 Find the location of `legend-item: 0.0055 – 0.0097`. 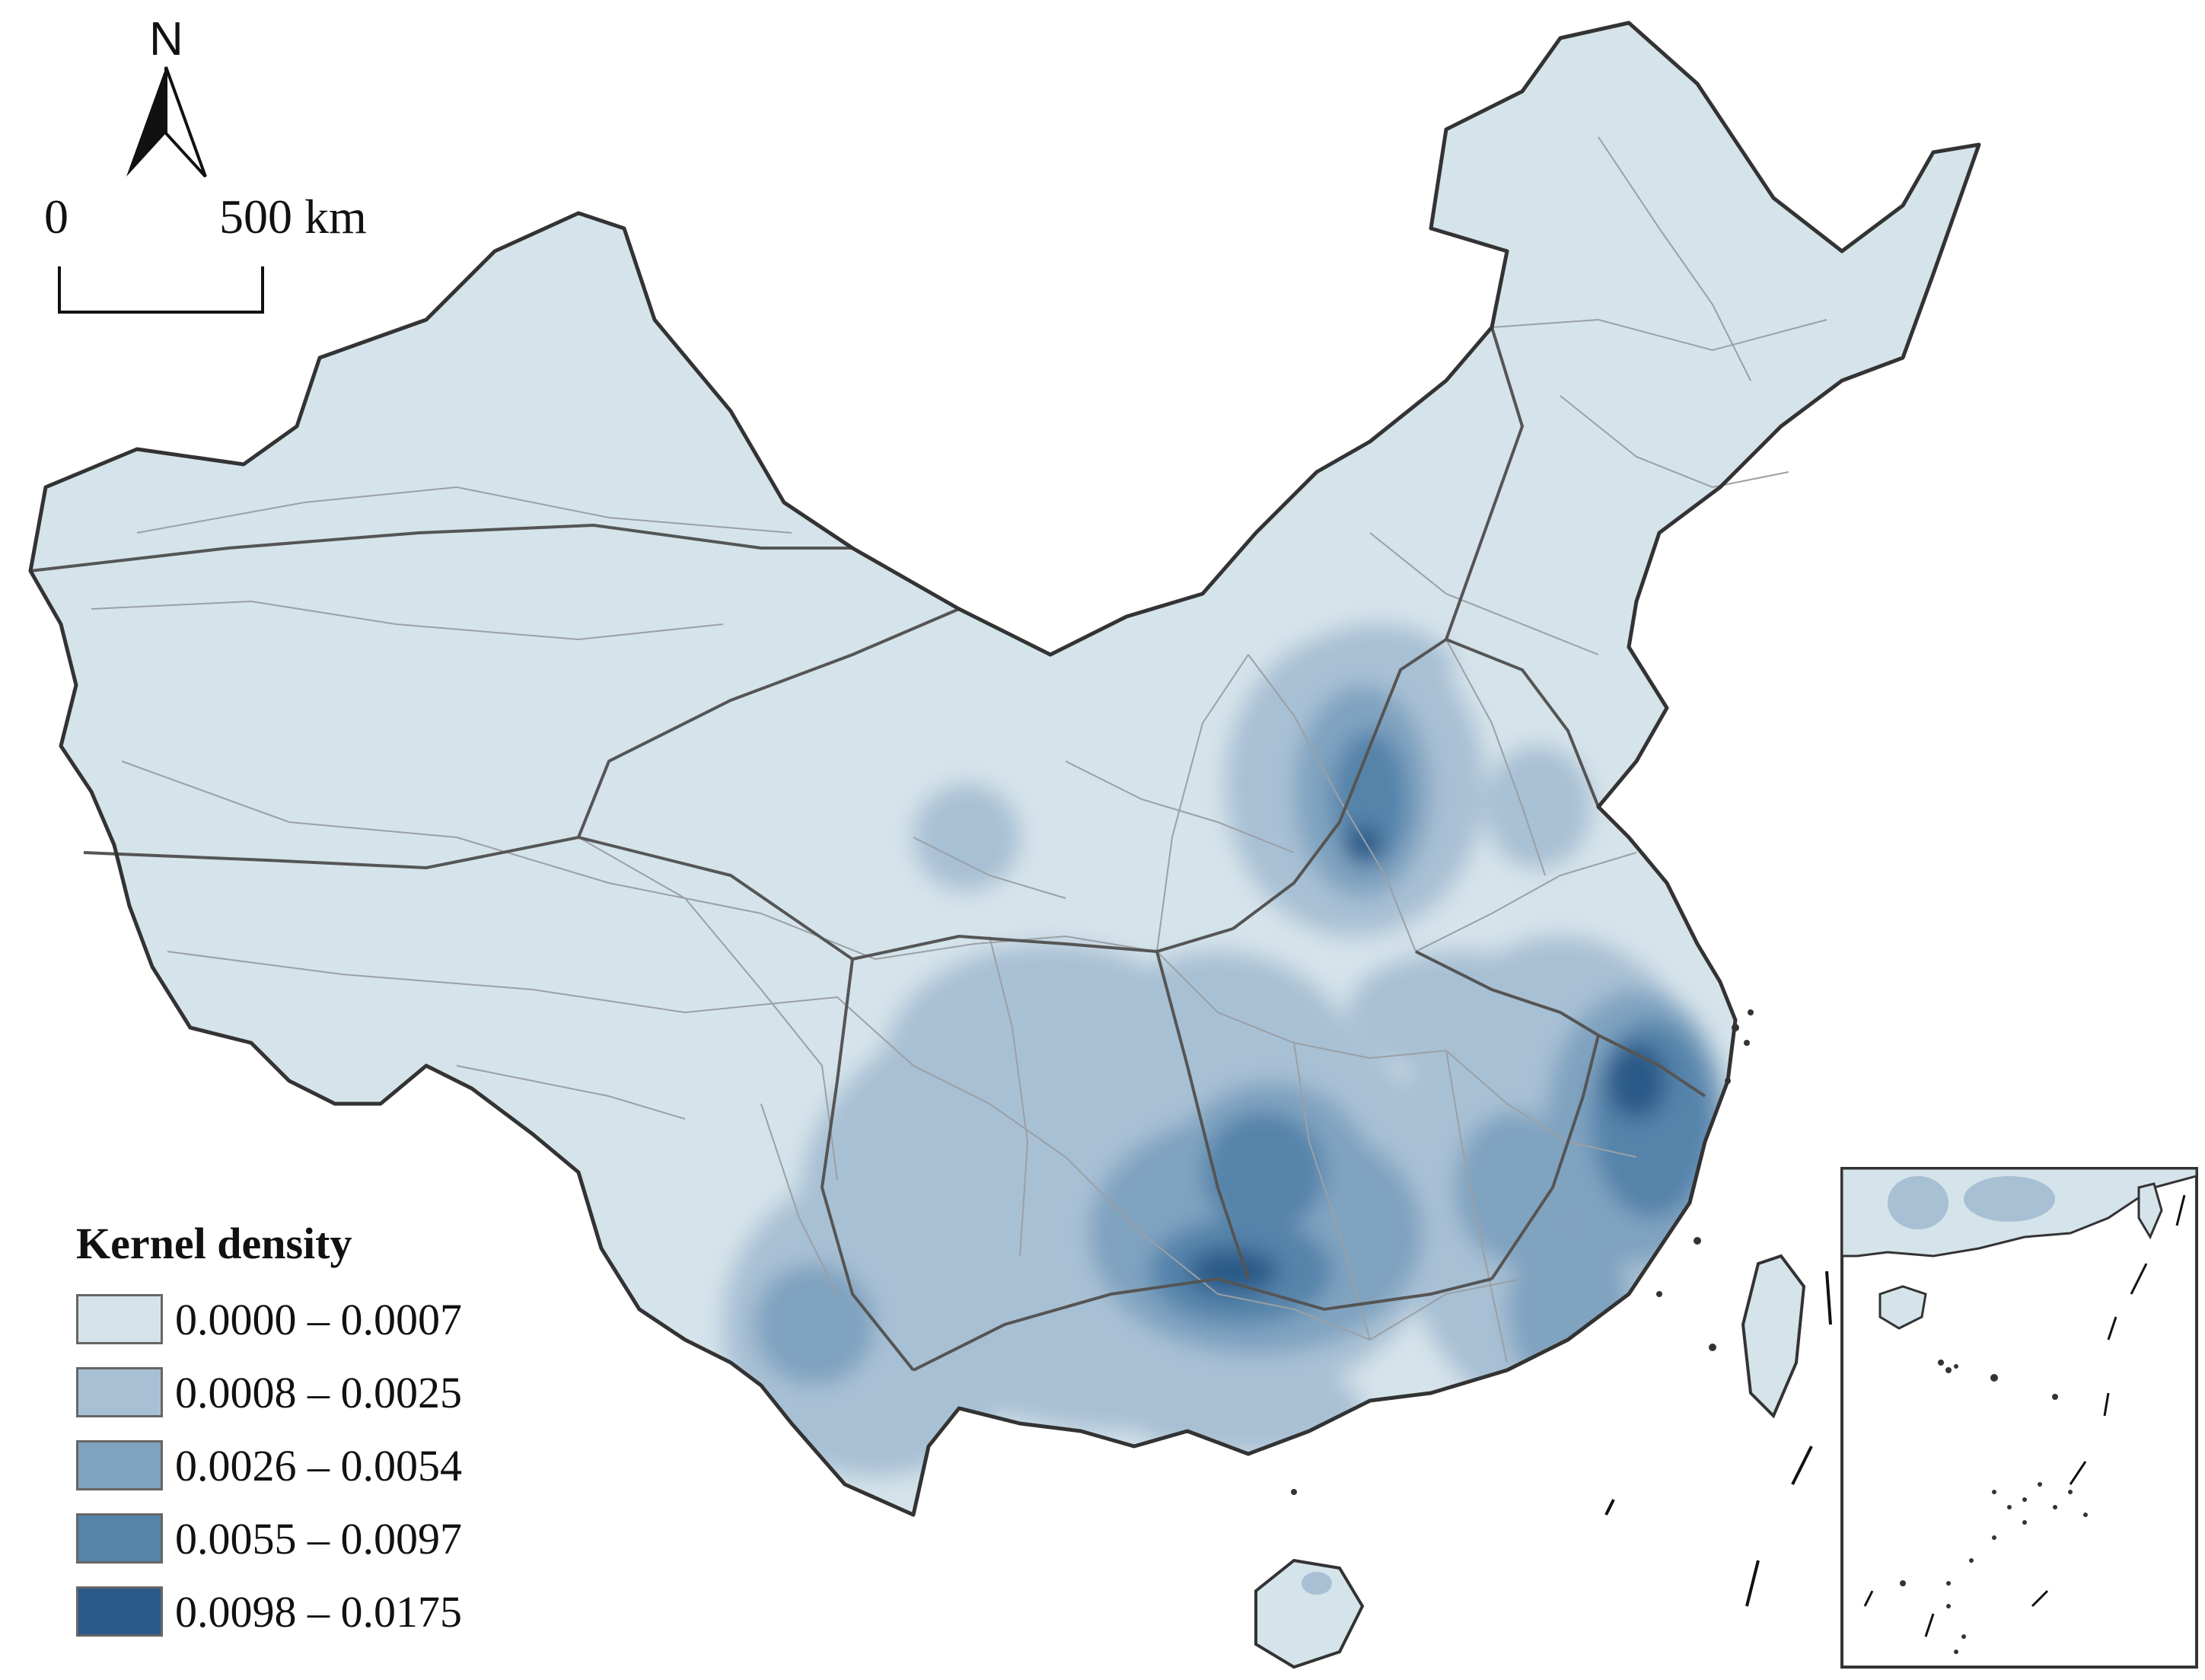

legend-item: 0.0055 – 0.0097 is located at coordinates (269, 1538).